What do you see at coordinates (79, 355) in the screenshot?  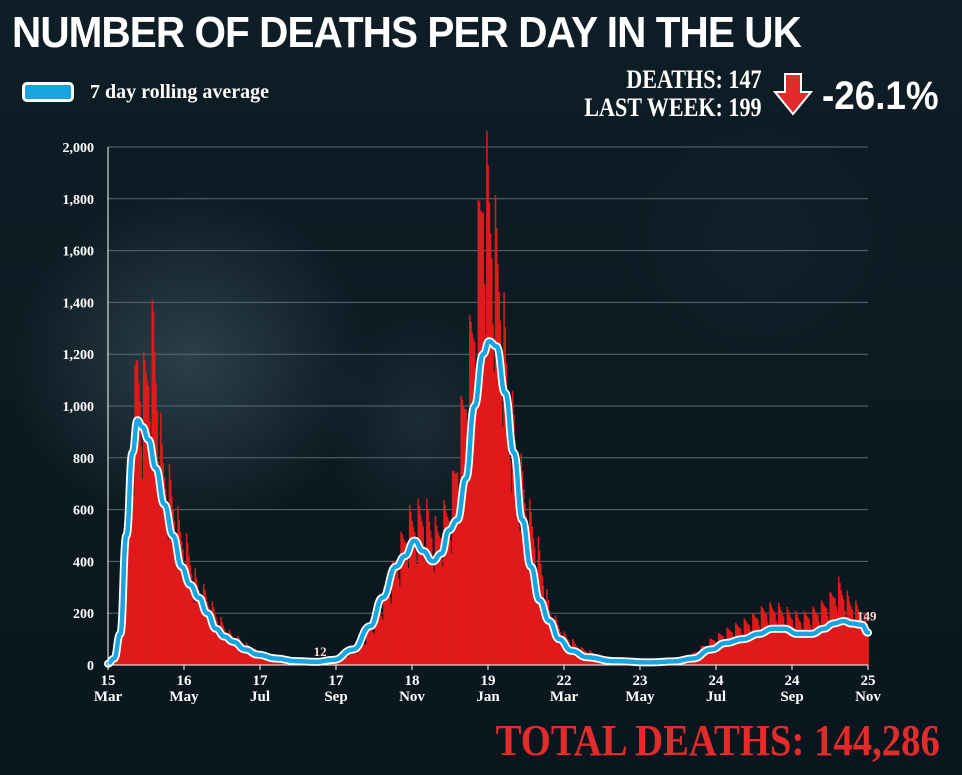 I see `y-tick-label: 1,200` at bounding box center [79, 355].